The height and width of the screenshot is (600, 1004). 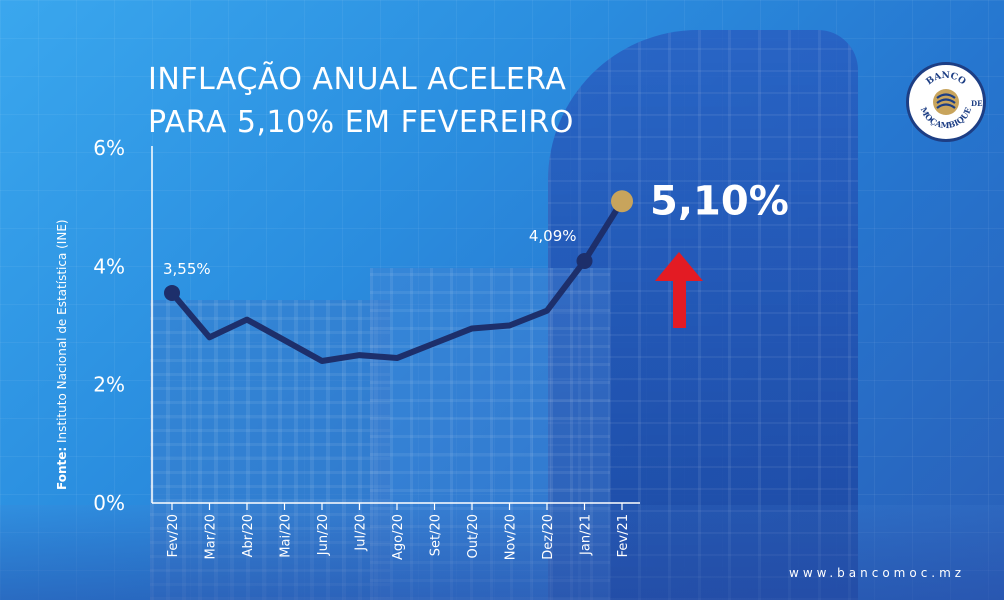 I want to click on x-tick-label: Out/20, so click(x=473, y=536).